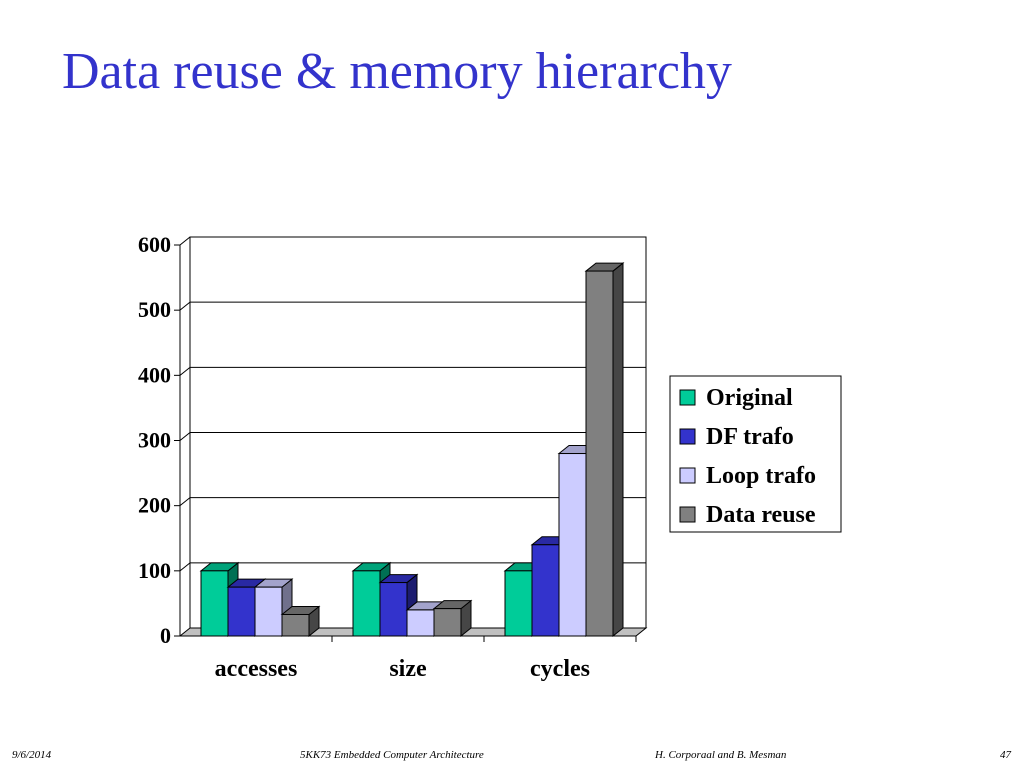 The width and height of the screenshot is (1024, 768). What do you see at coordinates (154, 570) in the screenshot?
I see `y-tick-label: 100` at bounding box center [154, 570].